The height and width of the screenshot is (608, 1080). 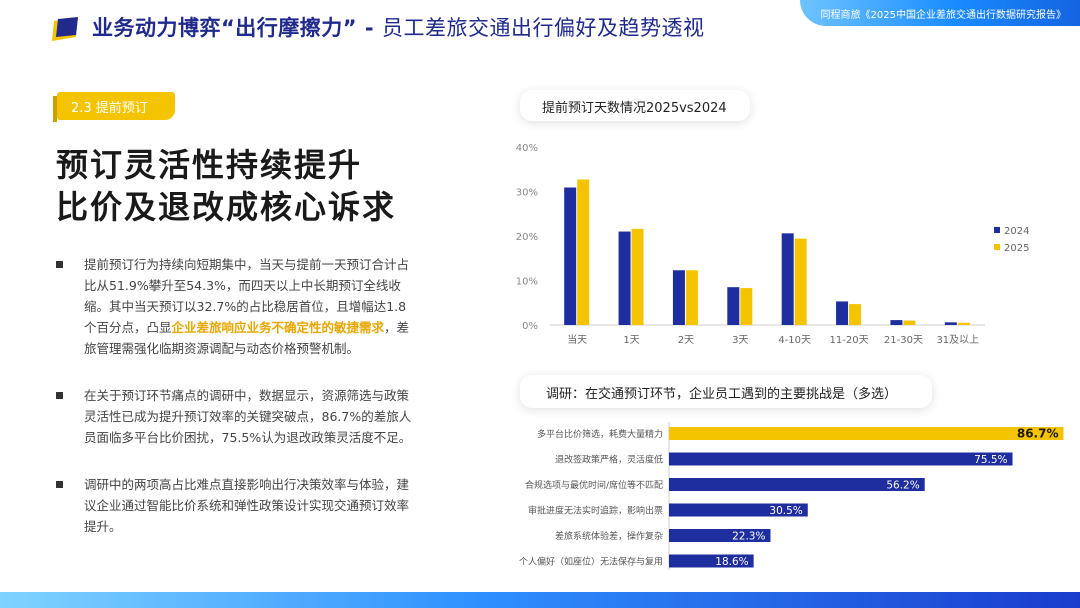 What do you see at coordinates (609, 536) in the screenshot?
I see `category-label: 差旅系统体验差，操作复杂` at bounding box center [609, 536].